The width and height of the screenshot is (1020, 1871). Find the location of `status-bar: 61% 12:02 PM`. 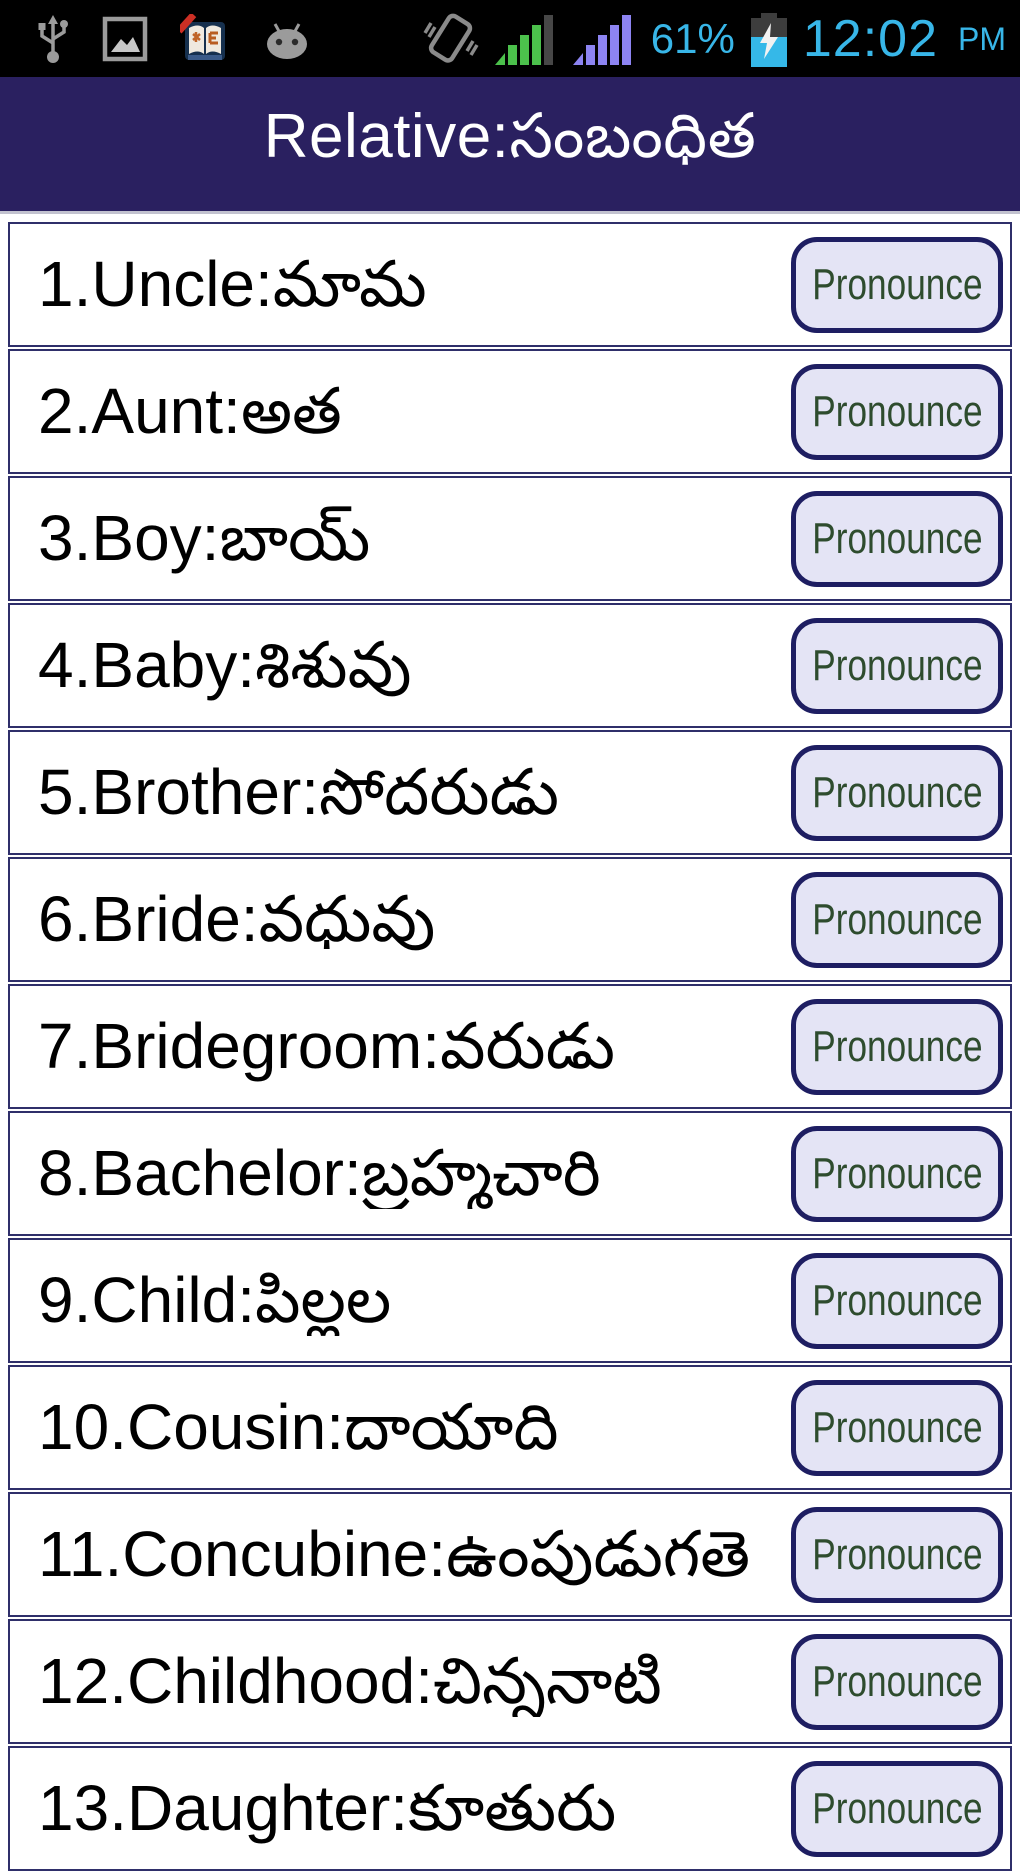

status-bar: 61% 12:02 PM is located at coordinates (510, 38).